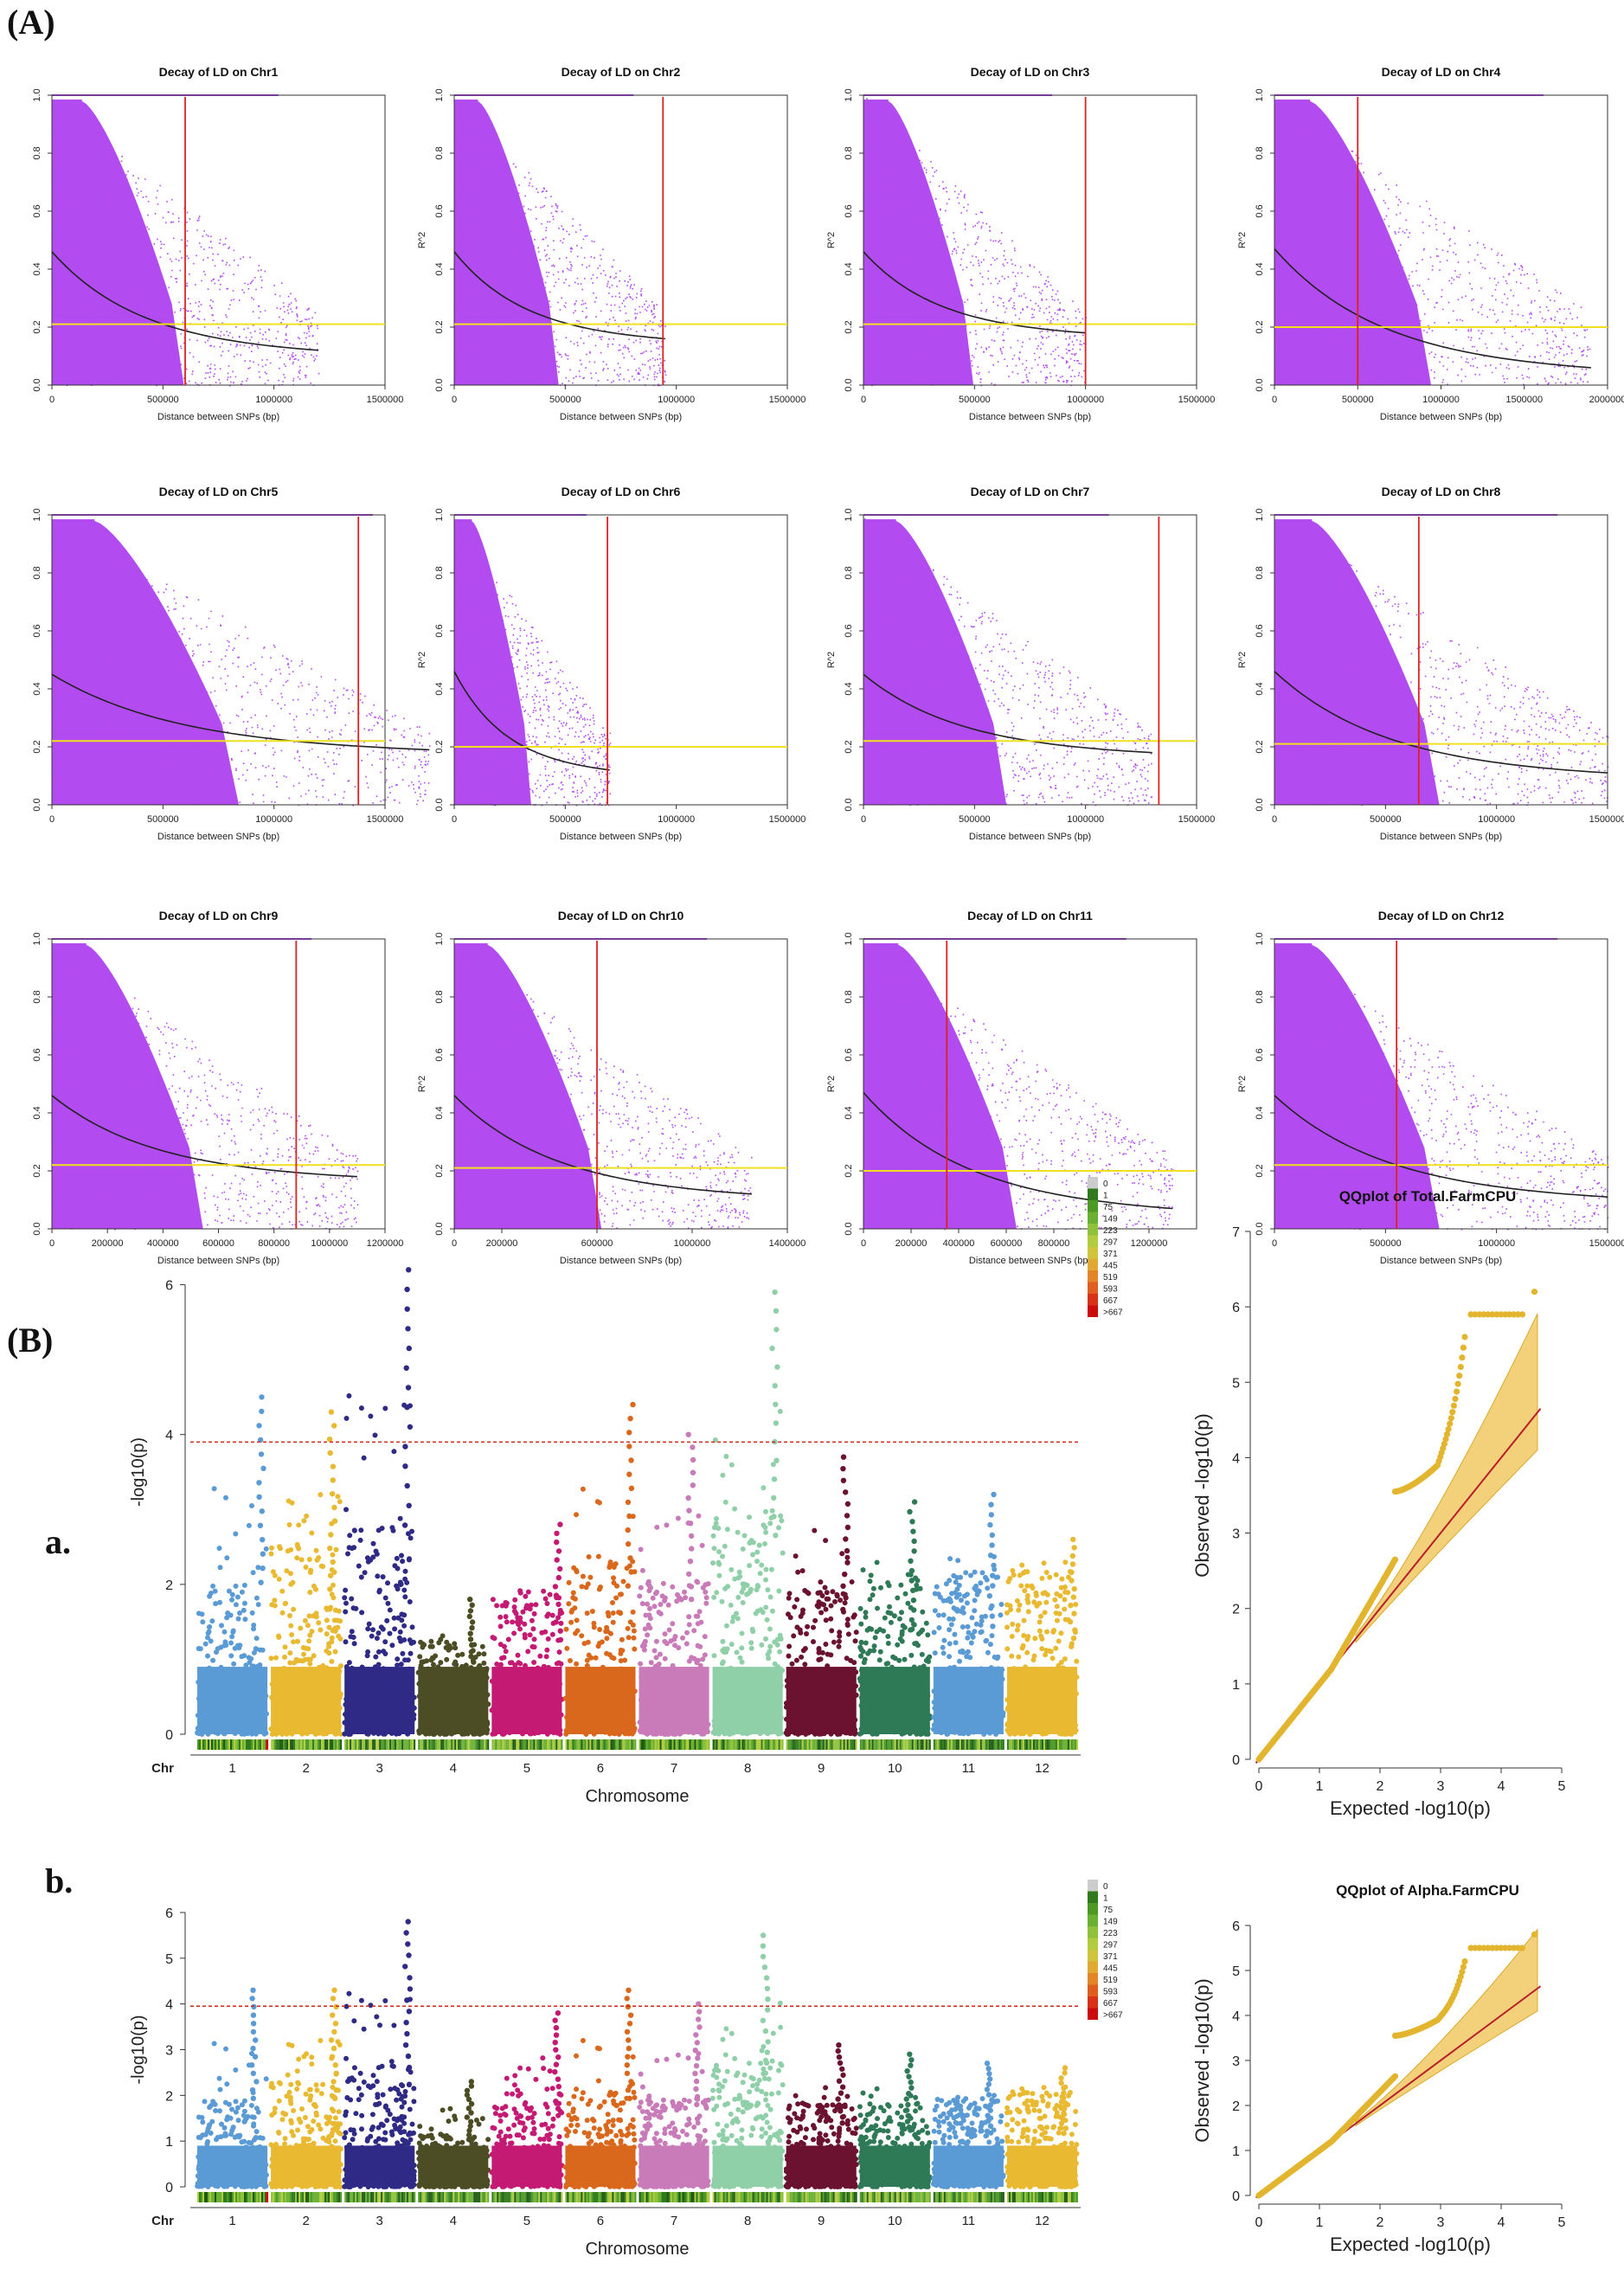 The height and width of the screenshot is (2282, 1624). I want to click on manhattan-total-chr-tick-label-10: 10, so click(895, 1768).